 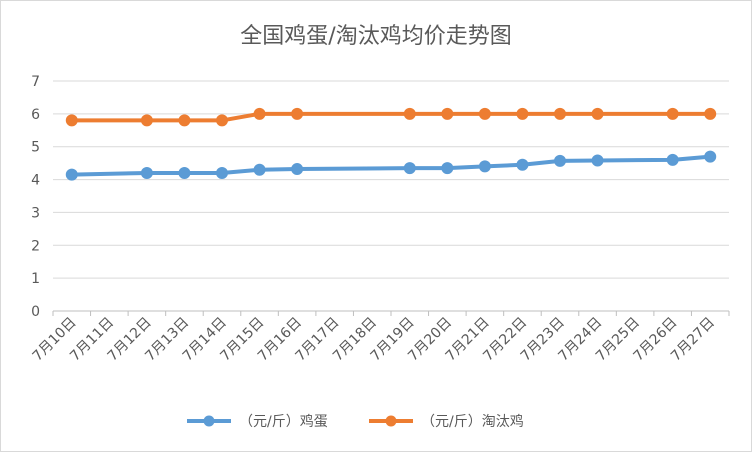 What do you see at coordinates (35, 181) in the screenshot?
I see `y-tick-label: 4` at bounding box center [35, 181].